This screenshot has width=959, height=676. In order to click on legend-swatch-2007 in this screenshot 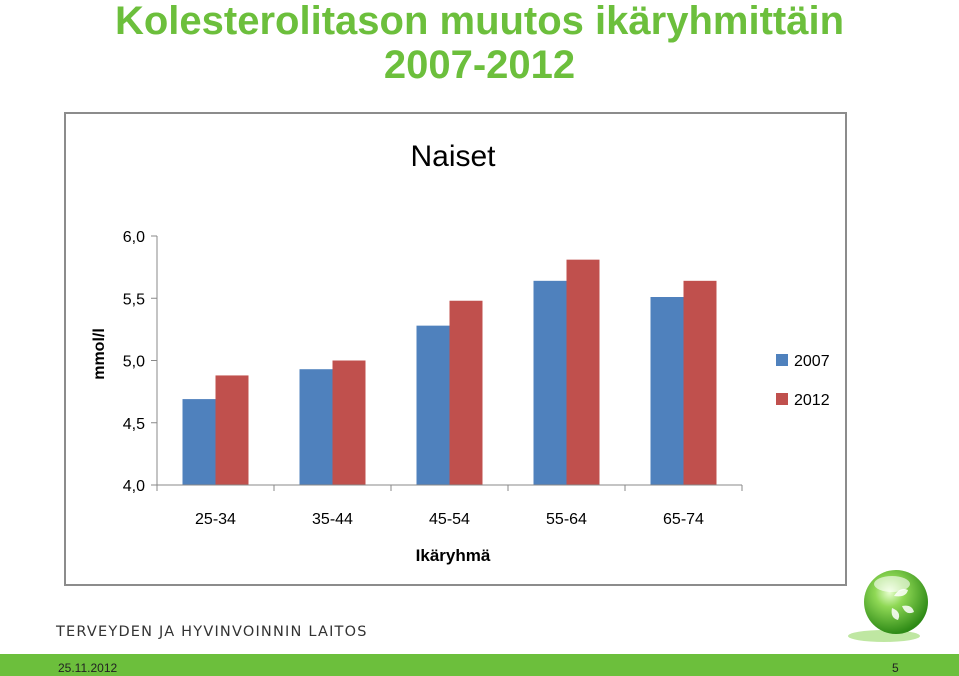, I will do `click(782, 360)`.